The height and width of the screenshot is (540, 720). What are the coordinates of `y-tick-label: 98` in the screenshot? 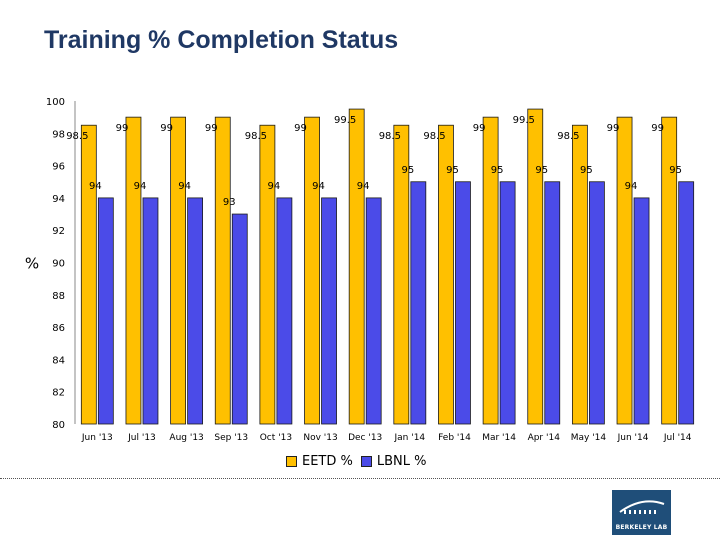 It's located at (58, 134).